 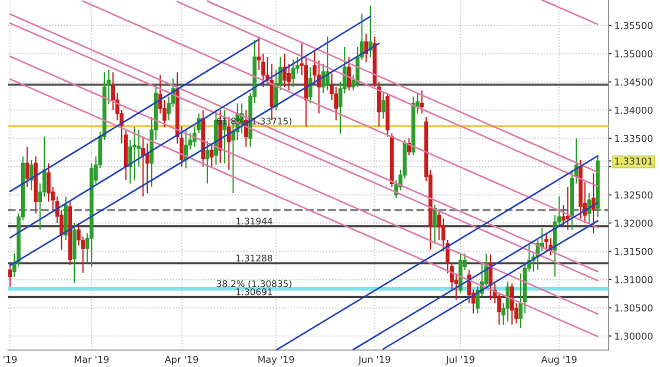 What do you see at coordinates (634, 26) in the screenshot?
I see `y-tick-label: 1.35500` at bounding box center [634, 26].